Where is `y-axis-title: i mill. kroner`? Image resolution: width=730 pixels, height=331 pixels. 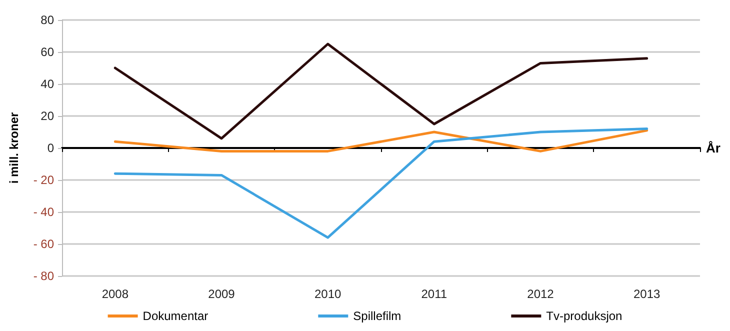 y-axis-title: i mill. kroner is located at coordinates (14, 148).